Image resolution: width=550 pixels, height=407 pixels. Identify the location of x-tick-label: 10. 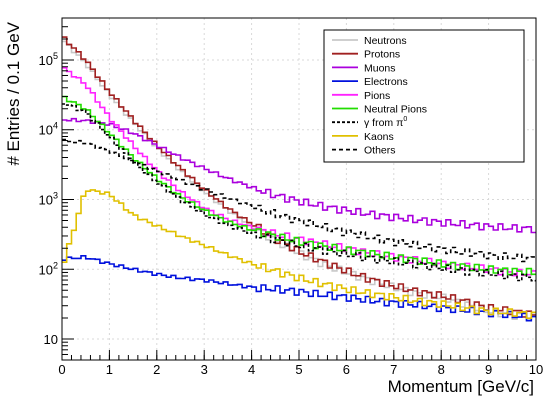
(536, 369).